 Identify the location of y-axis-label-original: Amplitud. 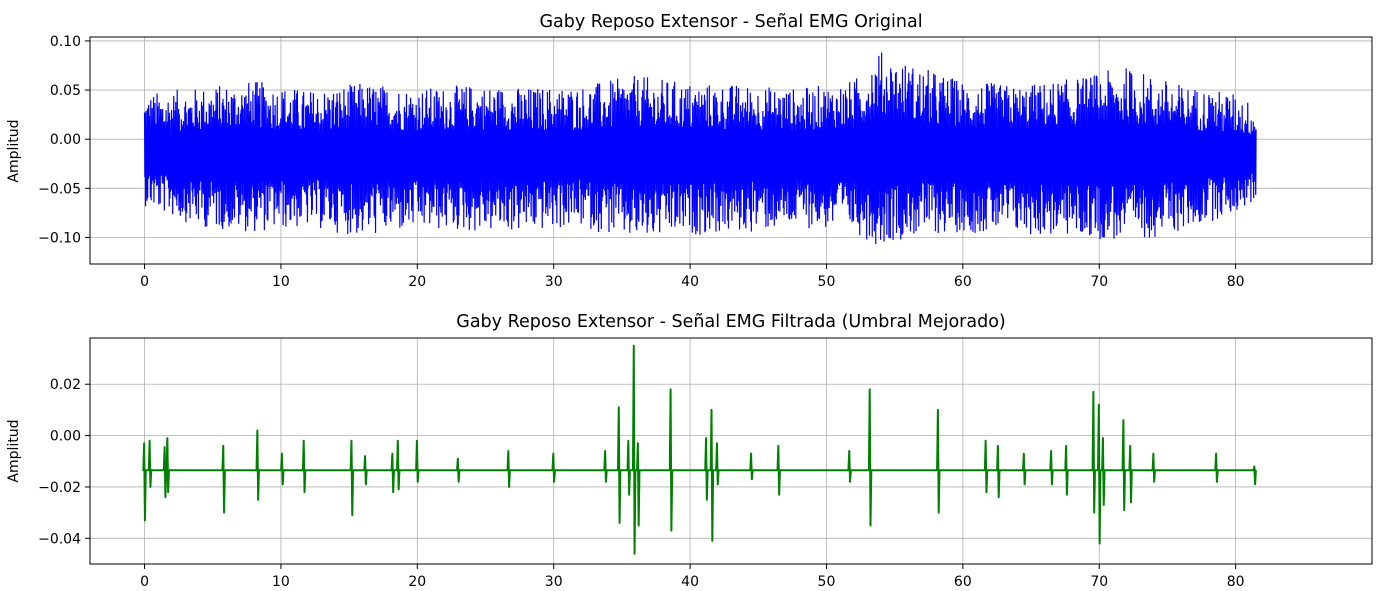
(14, 150).